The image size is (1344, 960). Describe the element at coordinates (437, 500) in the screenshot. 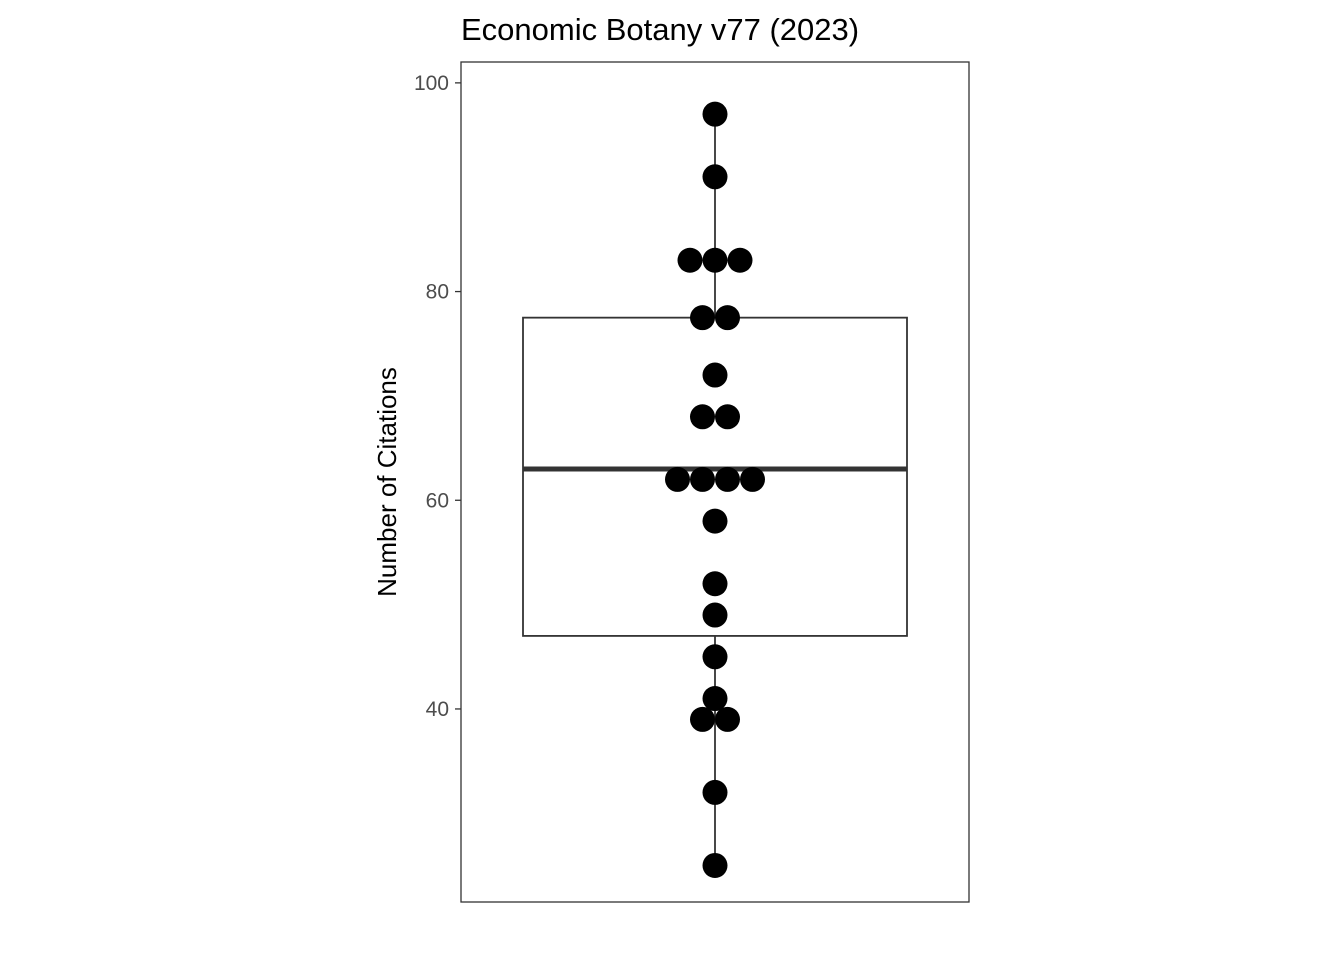

I see `y-tick-label: 60` at that location.